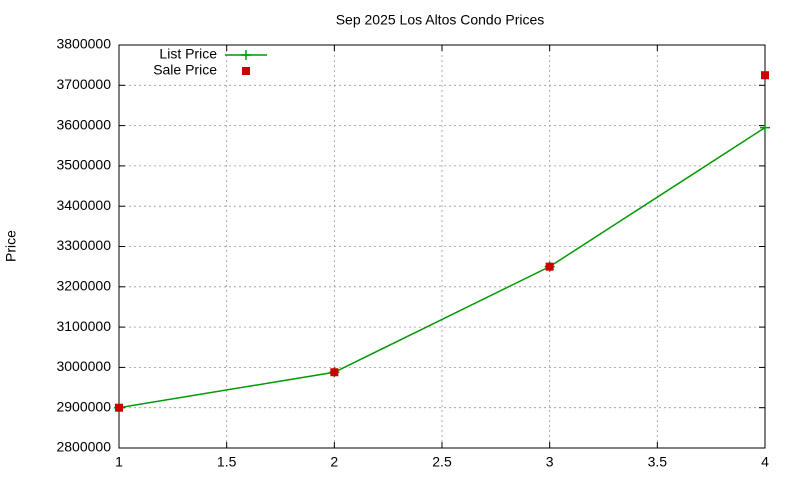  Describe the element at coordinates (550, 462) in the screenshot. I see `x-tick-label: 3` at that location.